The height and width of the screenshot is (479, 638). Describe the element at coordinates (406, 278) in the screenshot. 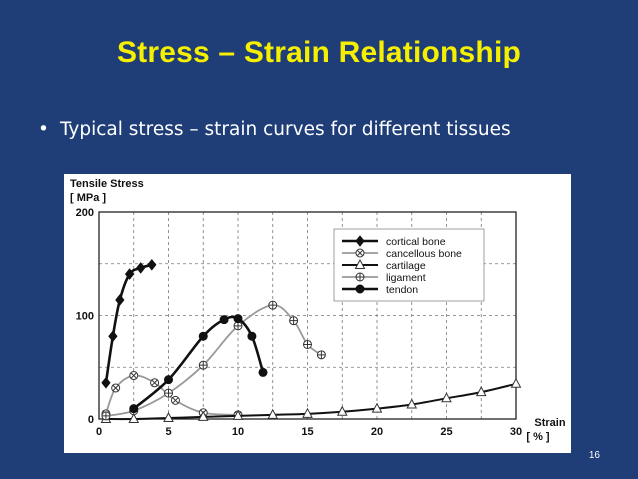

I see `legend-label-ligament: ligament` at that location.